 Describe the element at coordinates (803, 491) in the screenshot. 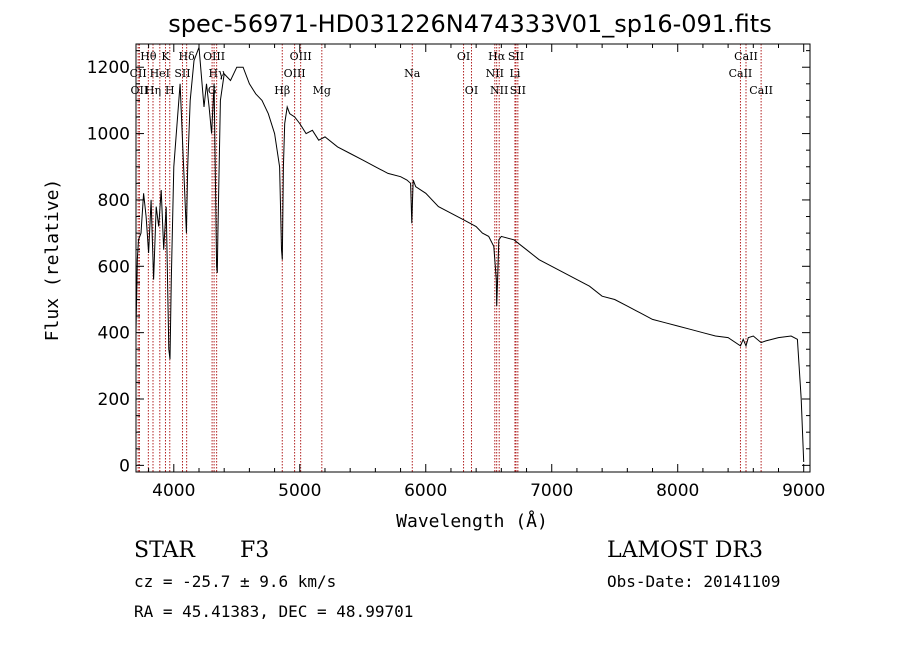

I see `x-tick-label-5: 9000` at that location.